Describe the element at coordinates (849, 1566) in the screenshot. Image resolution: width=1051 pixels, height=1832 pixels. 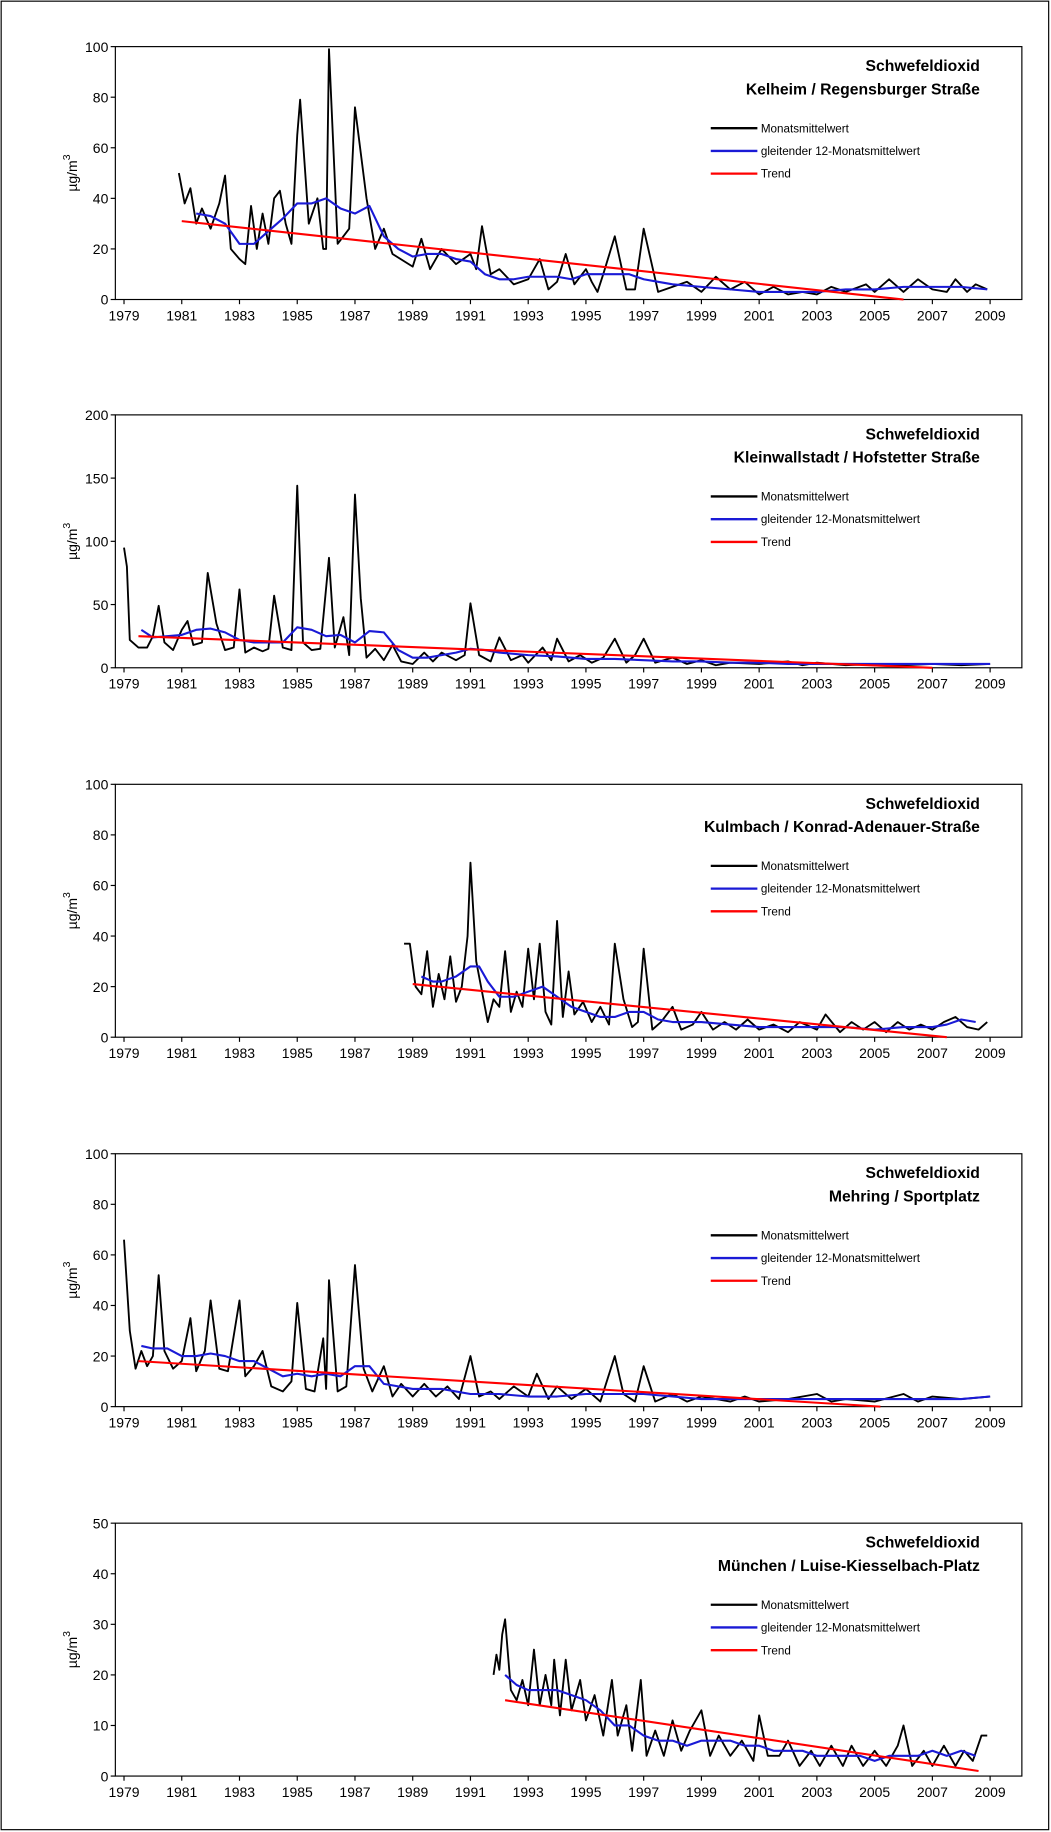
I see `chart-subtitle: München / Luise-Kiesselbach-Platz` at that location.